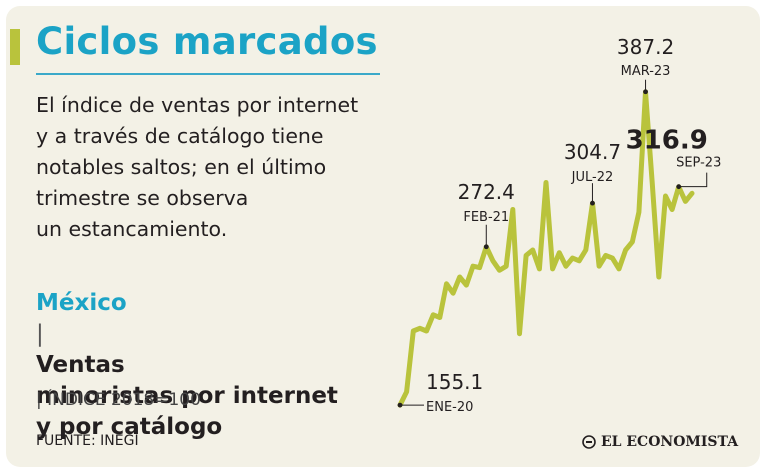  I want to click on brand-name: EL ECONOMISTA, so click(670, 442).